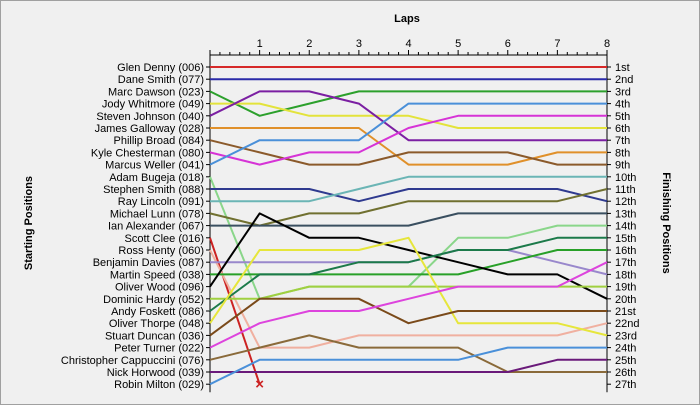  I want to click on finishing-position-label: 9th, so click(622, 166).